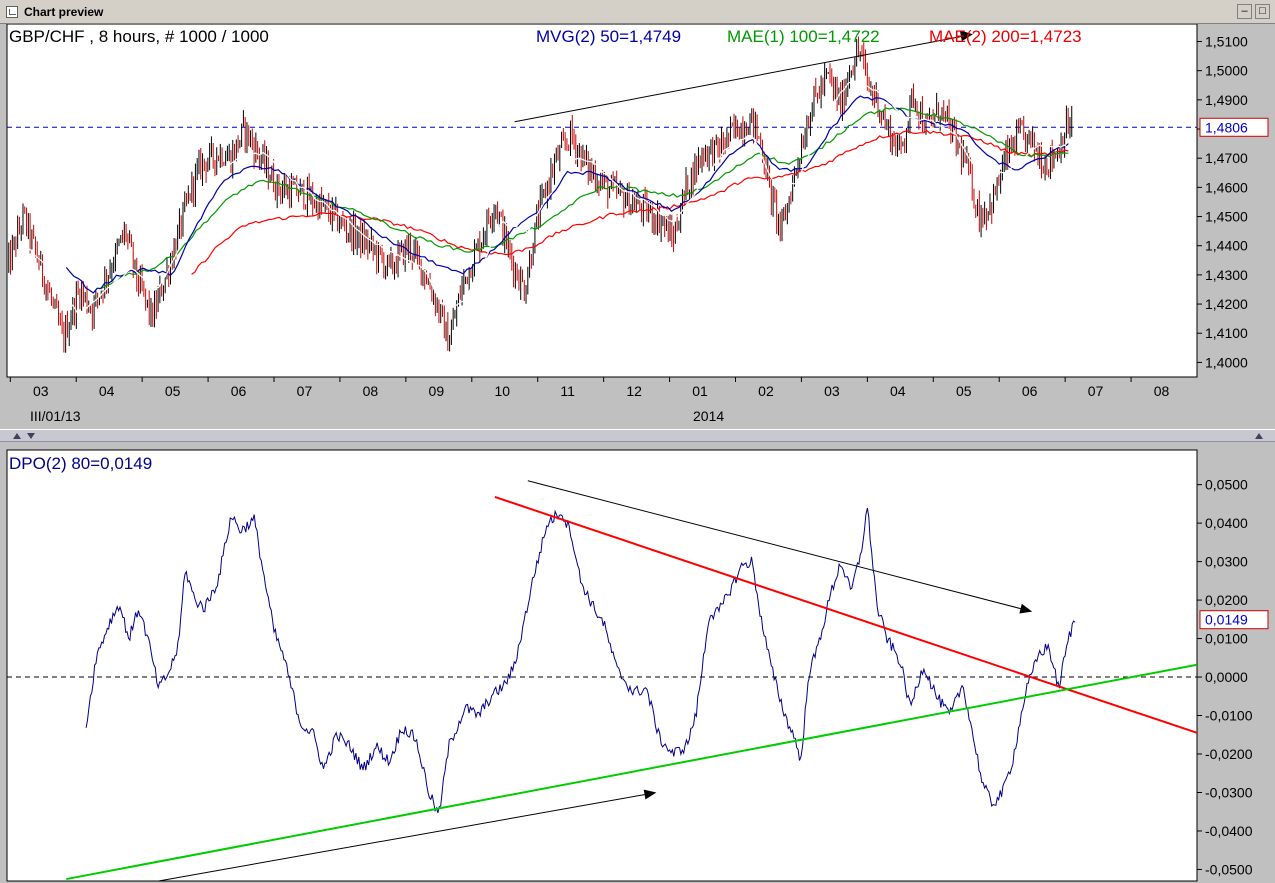  Describe the element at coordinates (766, 391) in the screenshot. I see `price-xtick-label: 02` at that location.